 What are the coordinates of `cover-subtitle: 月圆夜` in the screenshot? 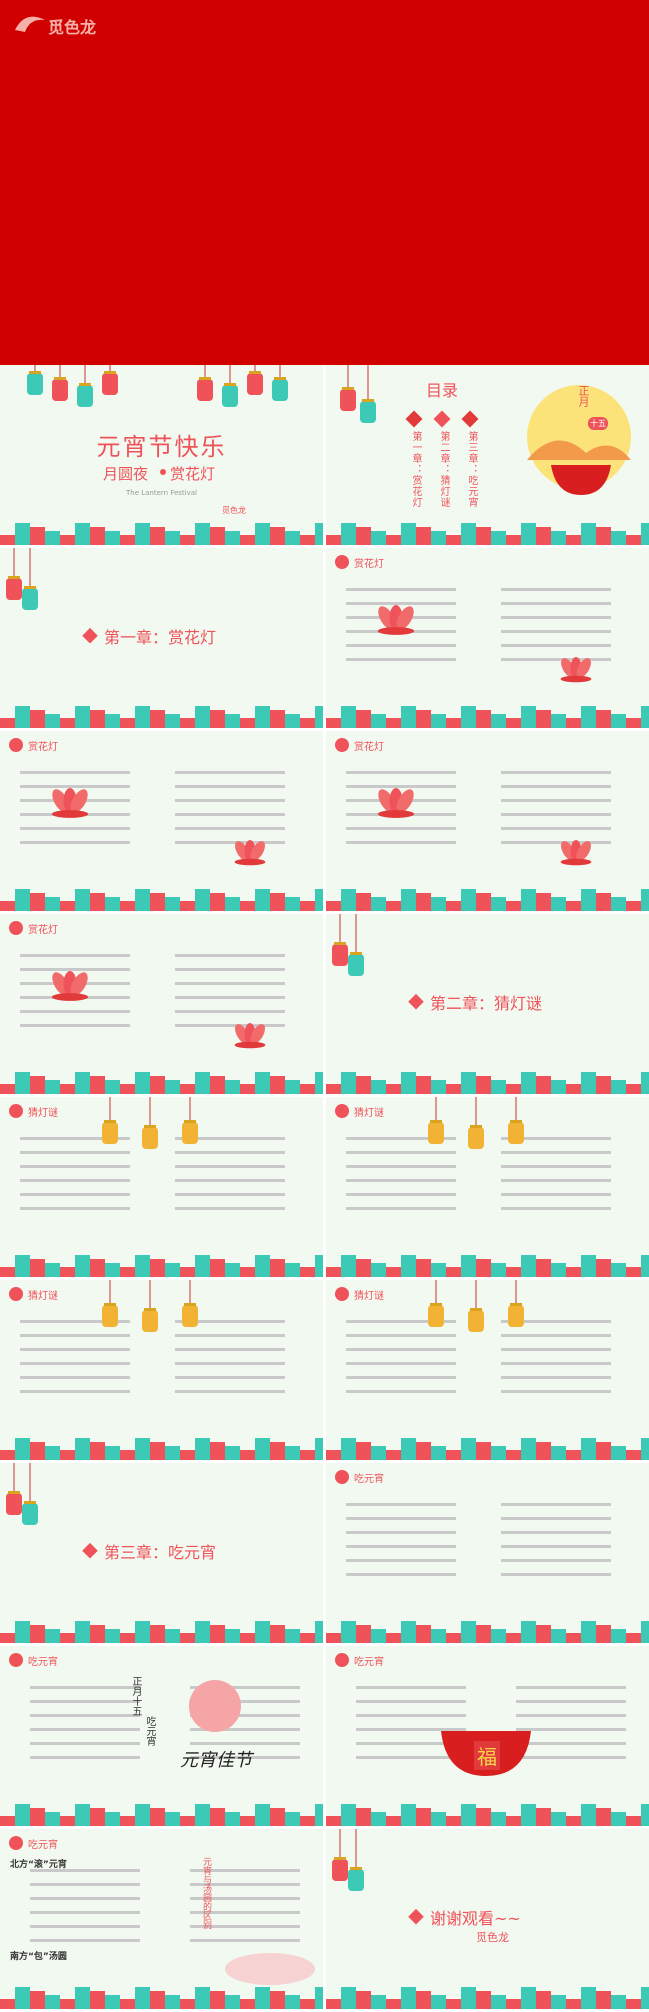 It's located at (126, 474).